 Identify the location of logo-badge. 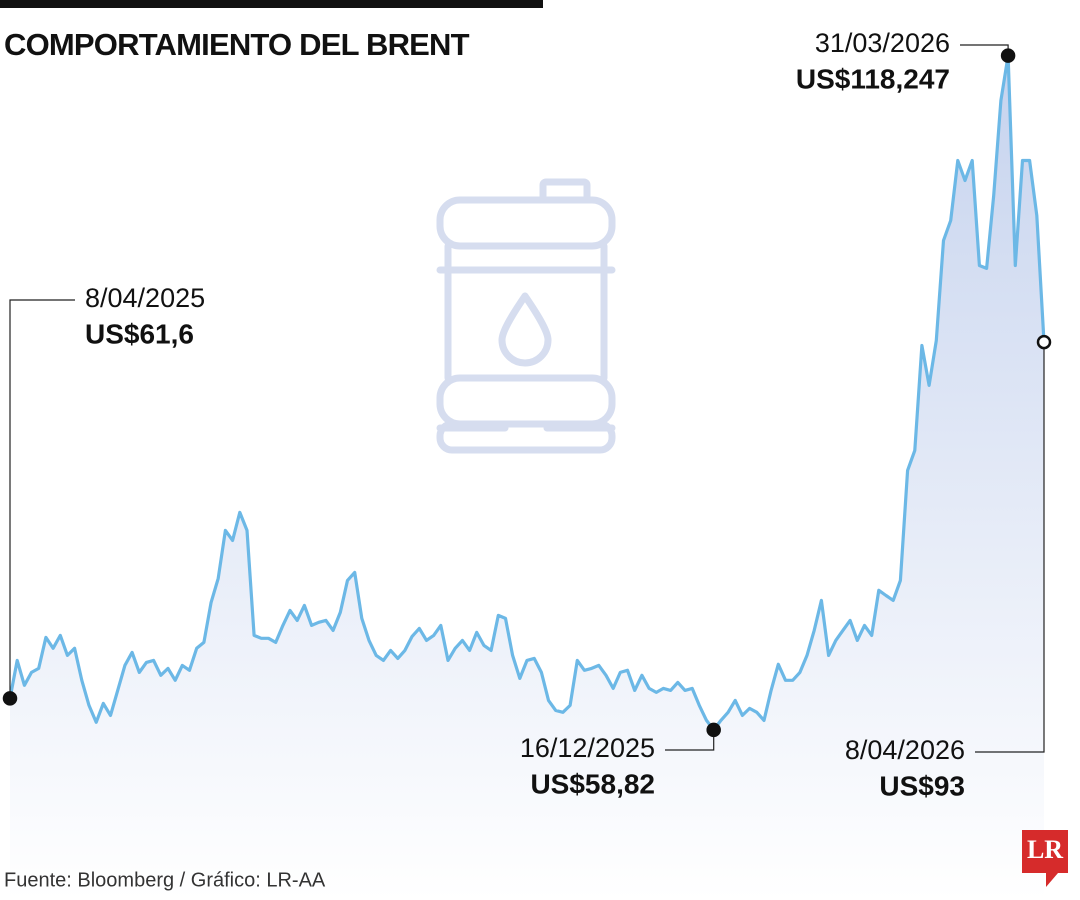
(1045, 858).